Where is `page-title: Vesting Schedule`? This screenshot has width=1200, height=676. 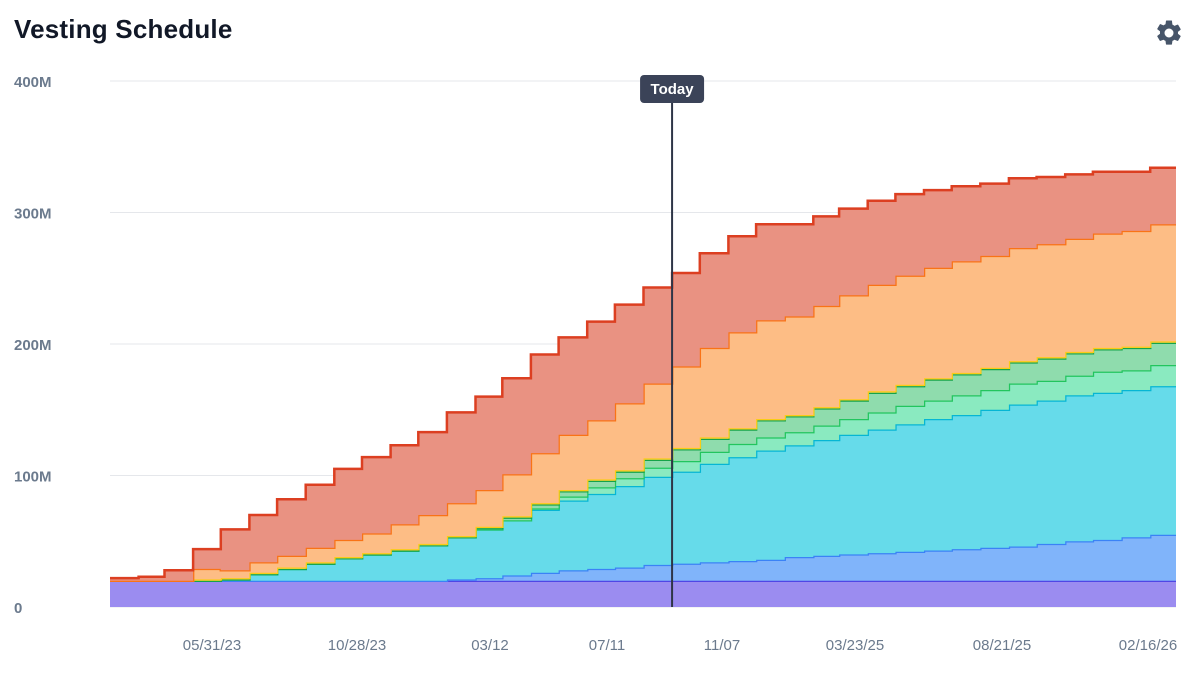
page-title: Vesting Schedule is located at coordinates (123, 29).